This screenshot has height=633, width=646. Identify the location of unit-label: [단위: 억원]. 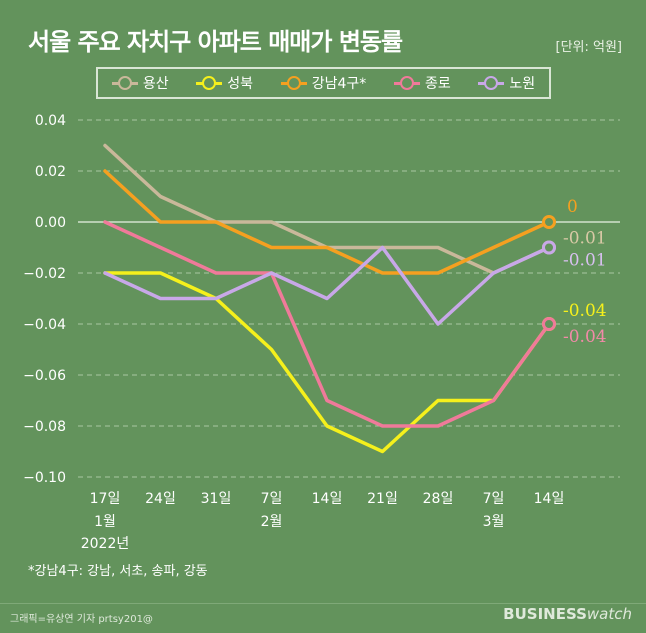
(589, 47).